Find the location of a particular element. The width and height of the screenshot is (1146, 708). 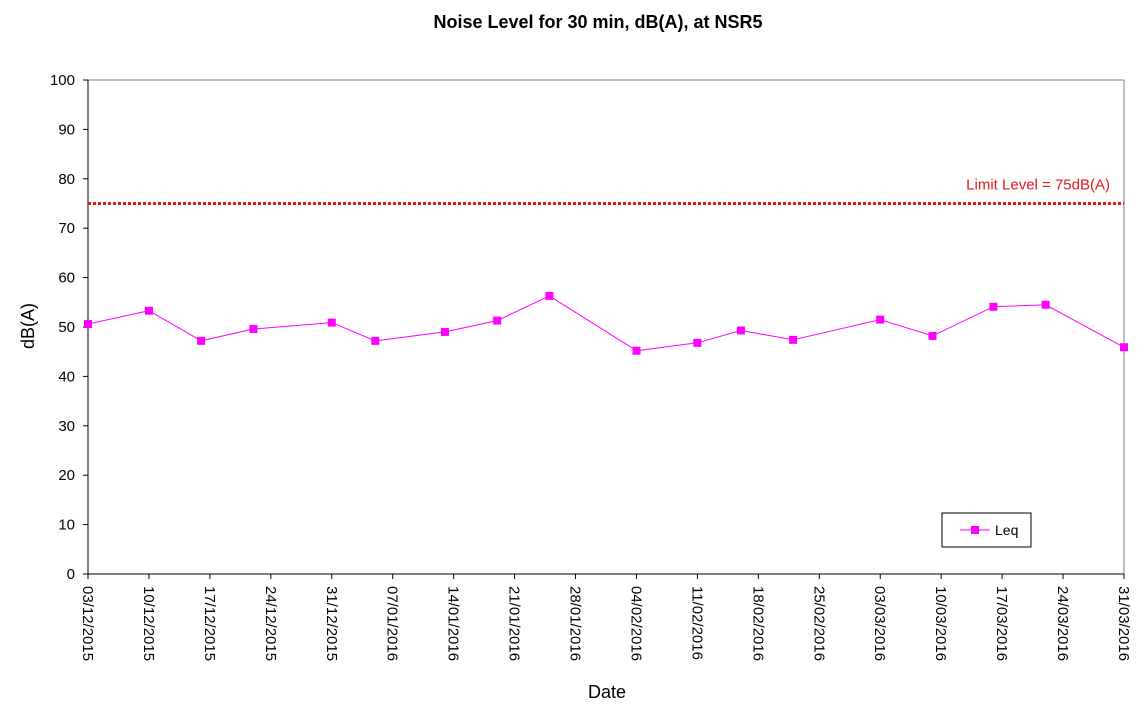

x-tick-label: 03/03/2016 is located at coordinates (879, 623).